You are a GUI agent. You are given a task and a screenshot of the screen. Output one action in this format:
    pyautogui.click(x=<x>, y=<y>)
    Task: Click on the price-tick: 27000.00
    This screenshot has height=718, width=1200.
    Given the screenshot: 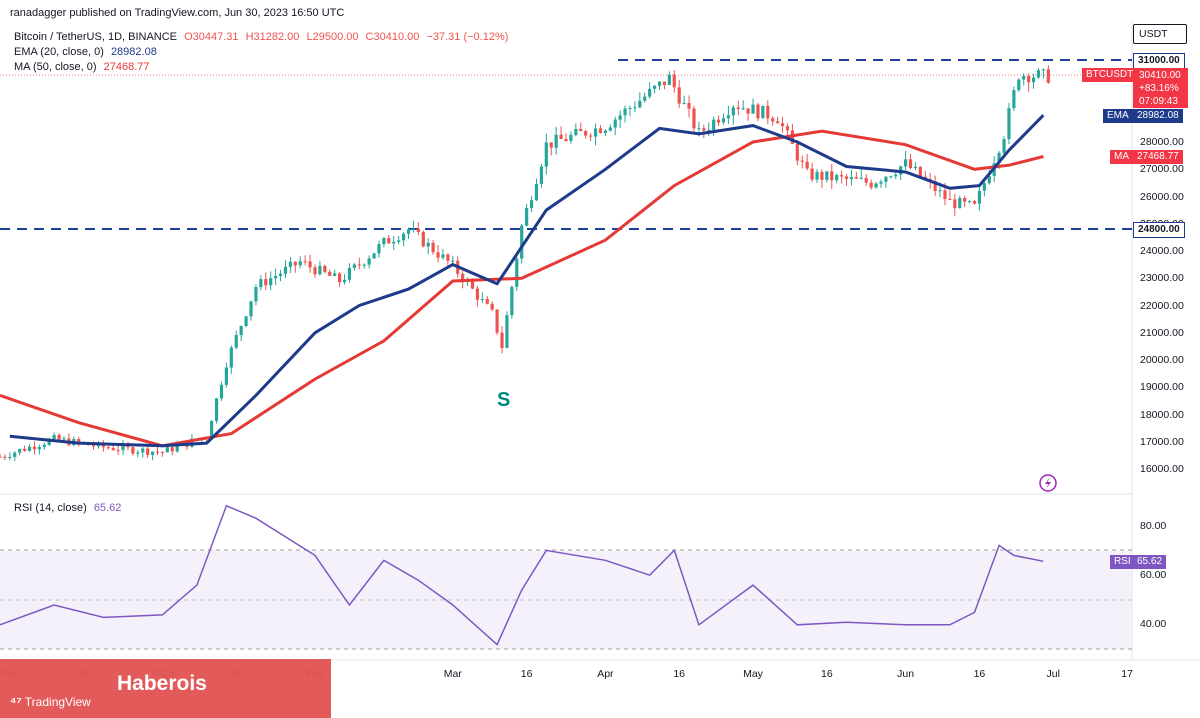 What is the action you would take?
    pyautogui.click(x=1162, y=169)
    